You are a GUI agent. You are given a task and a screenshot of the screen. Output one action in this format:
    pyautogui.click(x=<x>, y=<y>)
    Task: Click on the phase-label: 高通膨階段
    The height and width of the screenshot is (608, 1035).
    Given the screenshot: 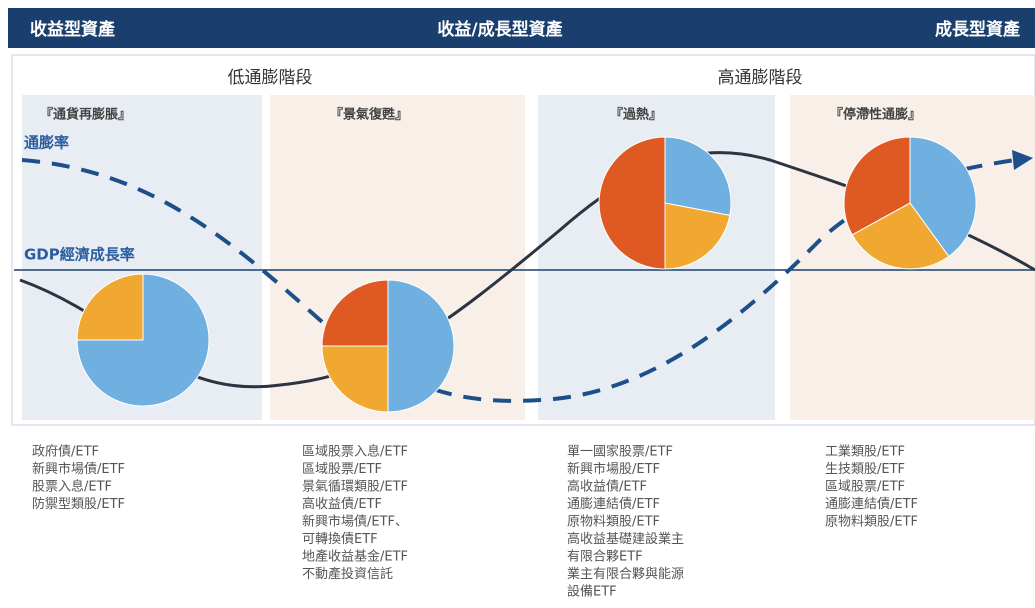 What is the action you would take?
    pyautogui.click(x=760, y=78)
    